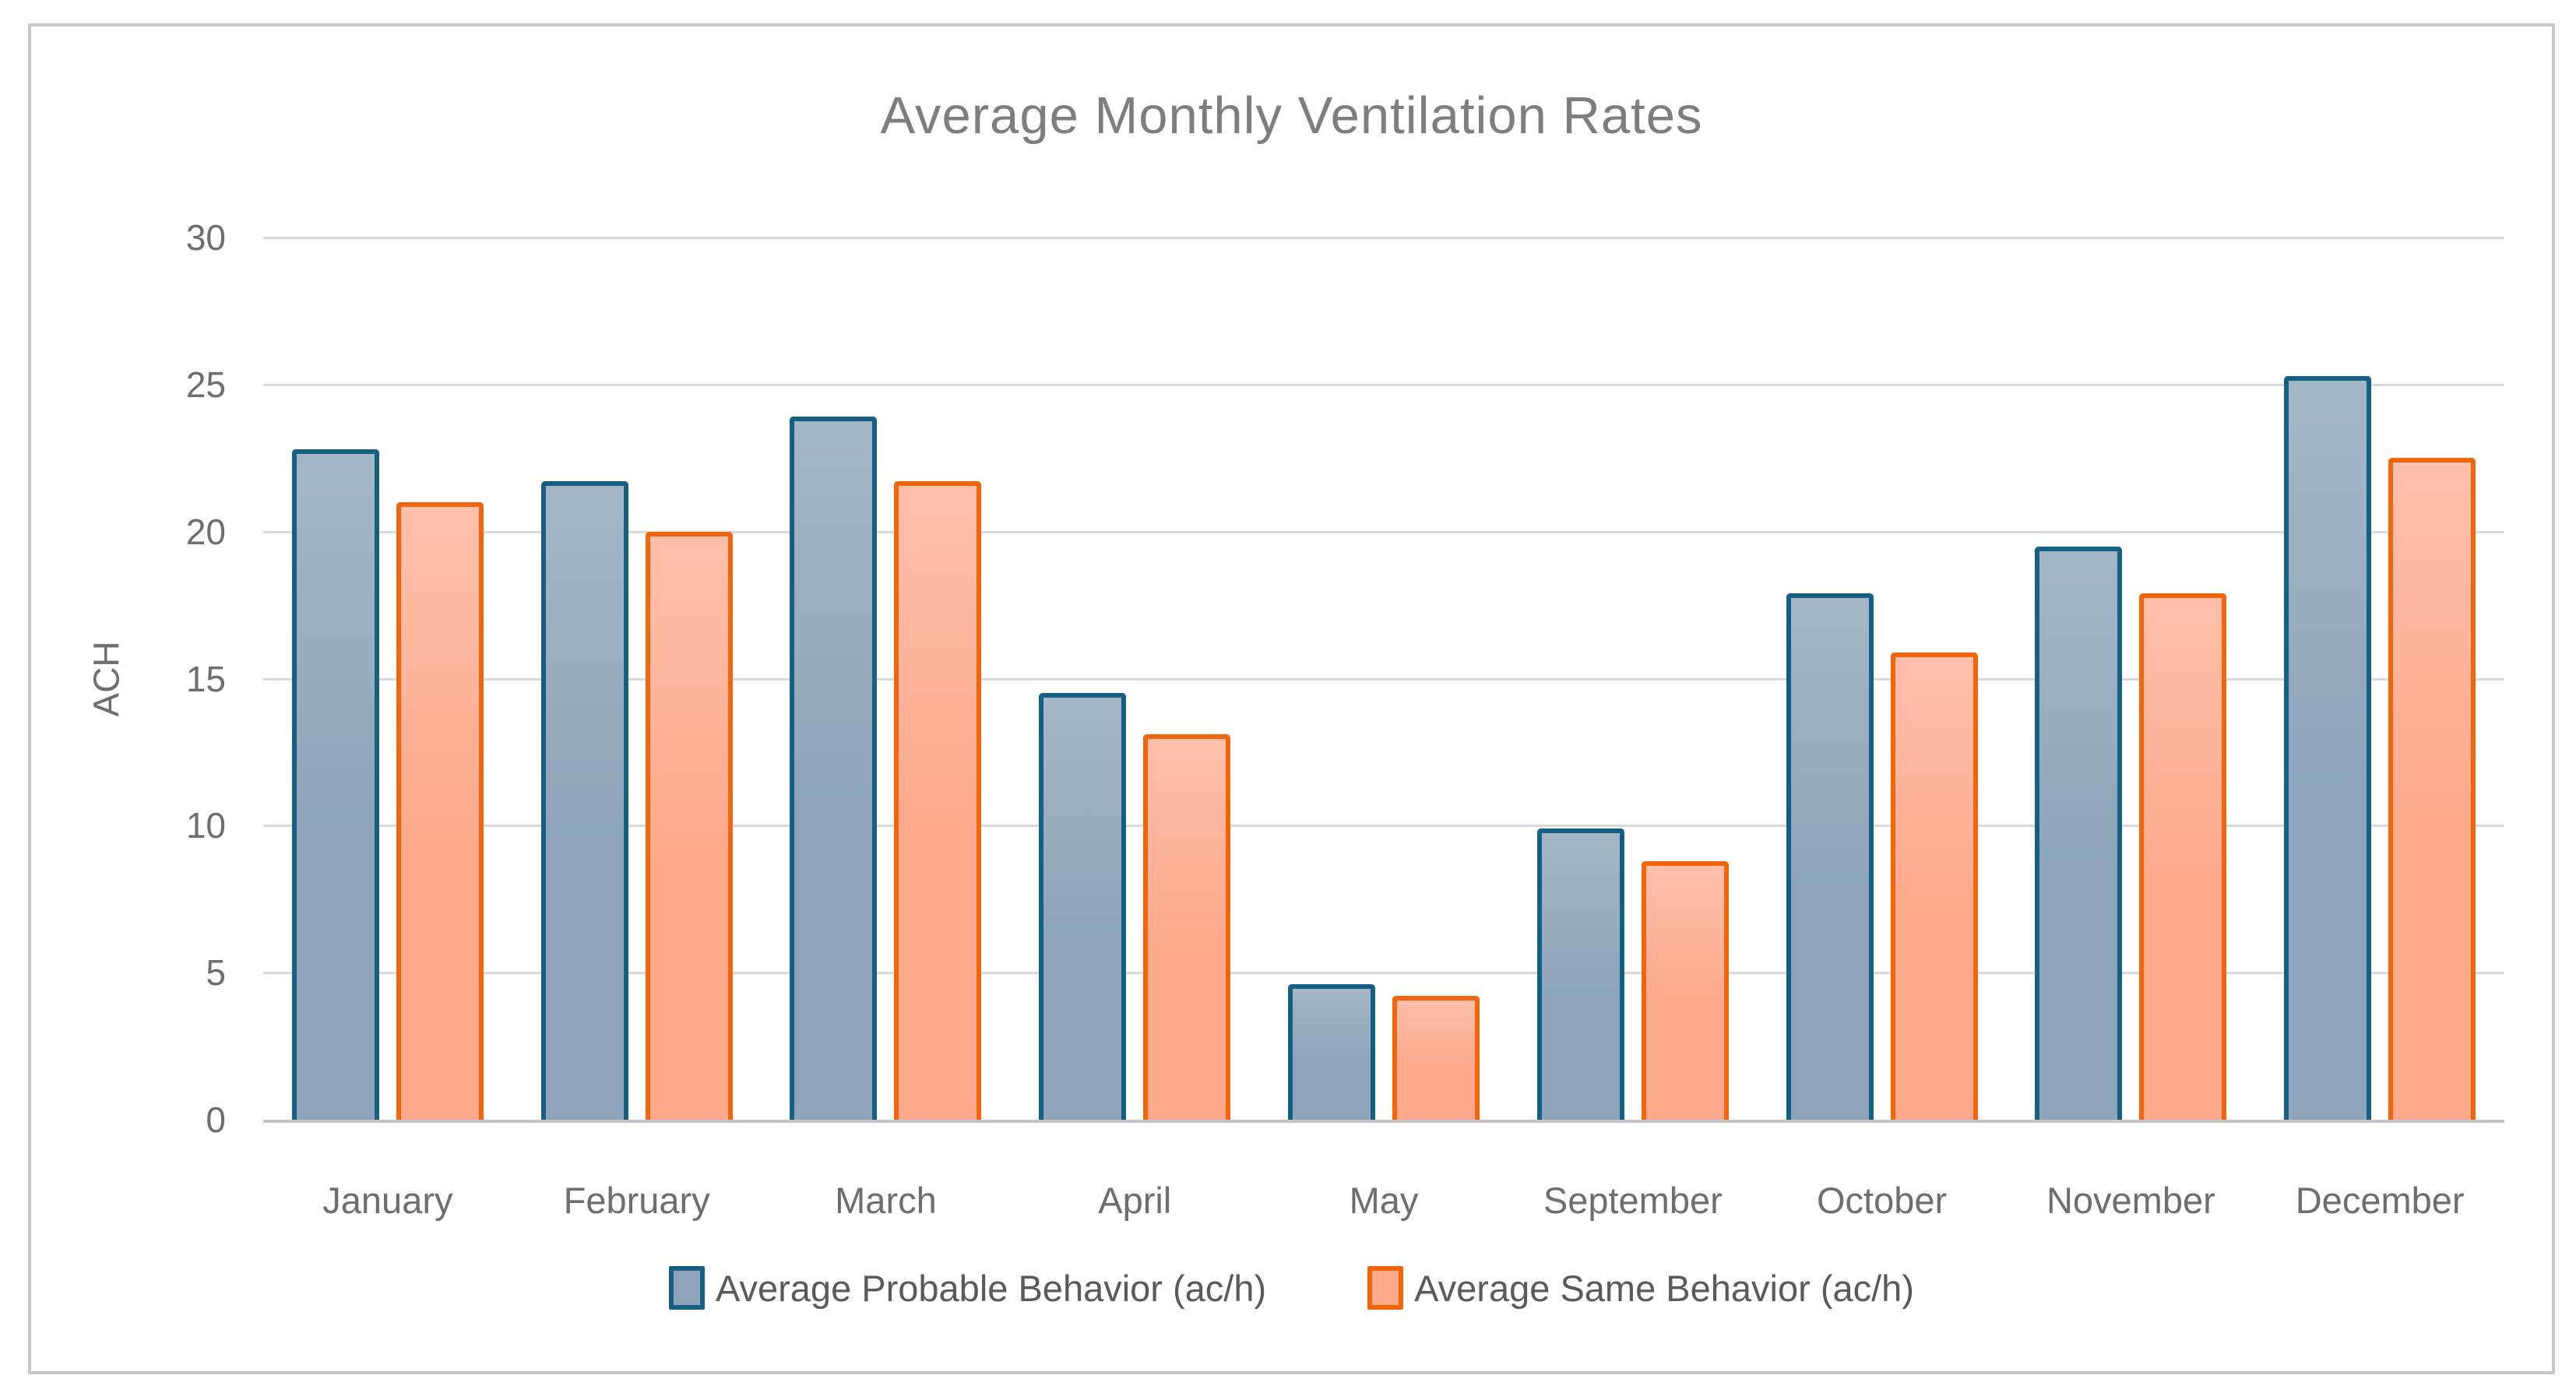 This screenshot has width=2576, height=1400. What do you see at coordinates (205, 678) in the screenshot?
I see `y-axis-tick-label: 15` at bounding box center [205, 678].